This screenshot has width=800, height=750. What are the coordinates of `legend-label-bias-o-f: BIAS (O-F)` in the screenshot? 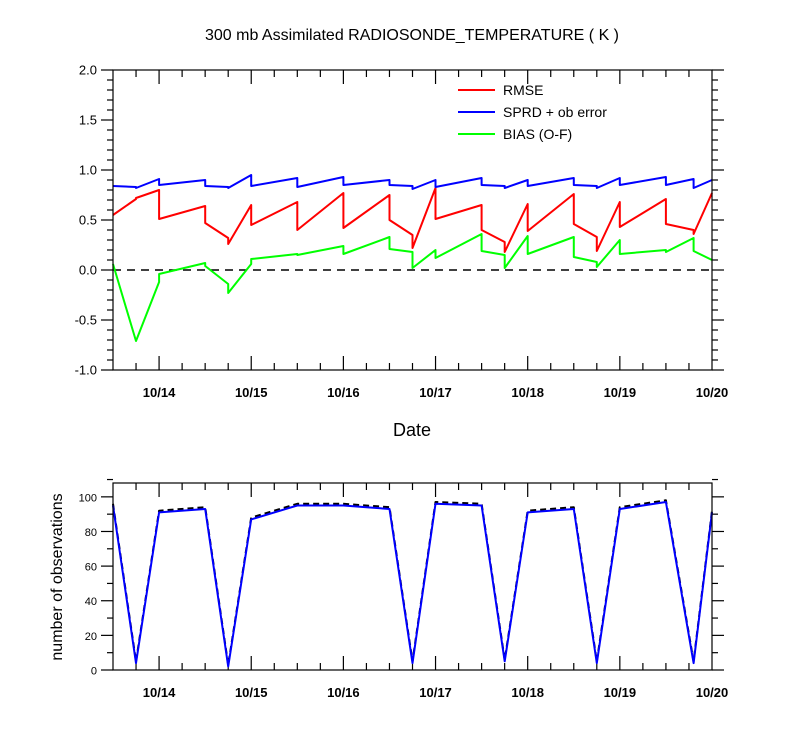 It's located at (537, 134).